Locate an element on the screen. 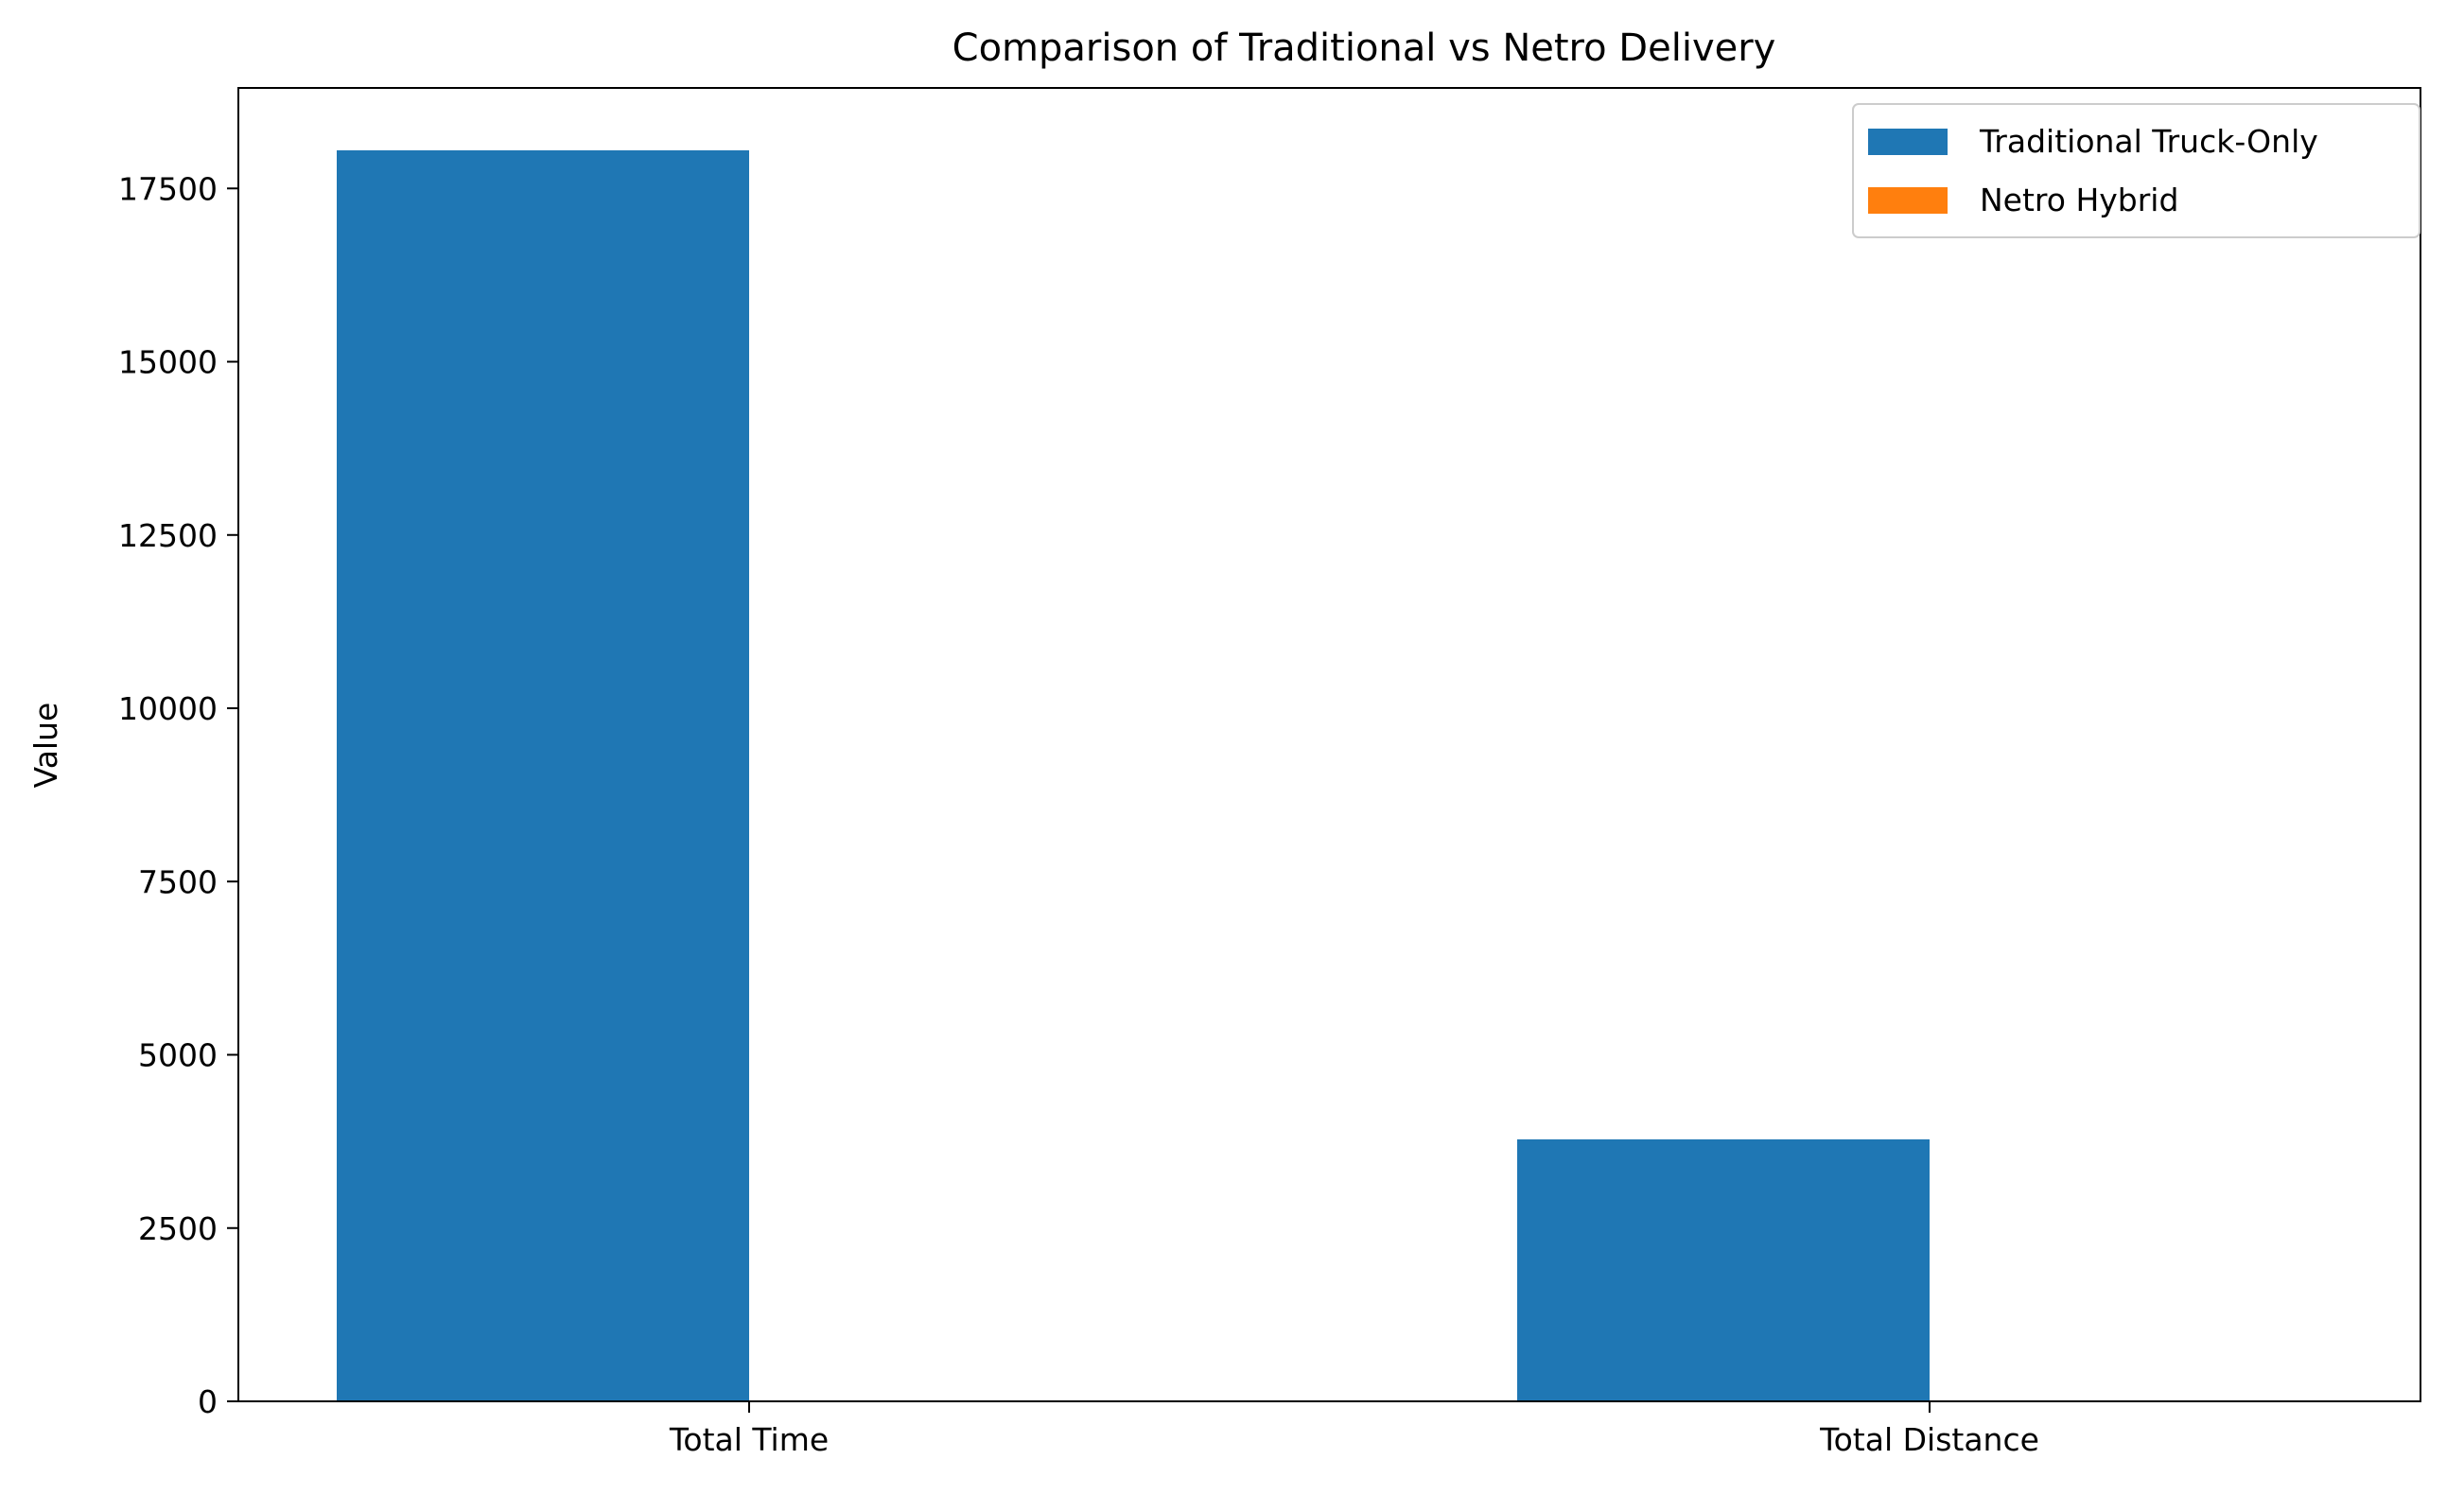 This screenshot has width=2464, height=1494. y-tick-label: 5000 is located at coordinates (178, 1055).